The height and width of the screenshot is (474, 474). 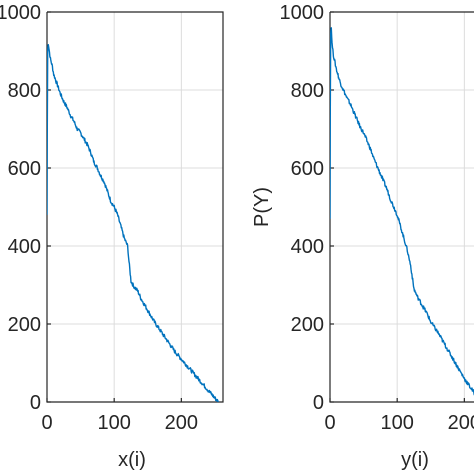 I want to click on y-axis-label: P(Y), so click(x=262, y=207).